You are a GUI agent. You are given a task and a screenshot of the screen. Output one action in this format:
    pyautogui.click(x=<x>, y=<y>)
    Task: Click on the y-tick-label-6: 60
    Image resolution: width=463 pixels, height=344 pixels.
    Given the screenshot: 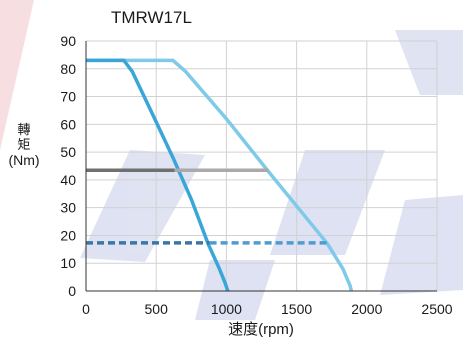 What is the action you would take?
    pyautogui.click(x=68, y=124)
    